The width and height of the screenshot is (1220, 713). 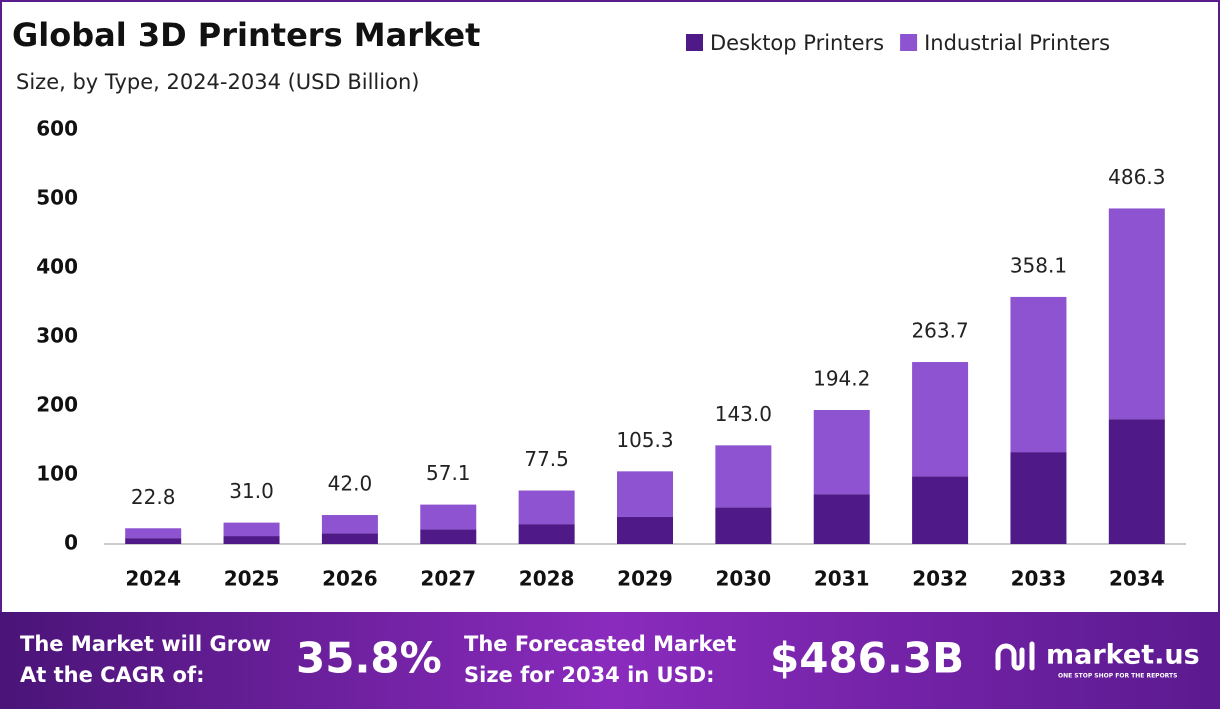 I want to click on y-tick-label: 300, so click(x=57, y=336).